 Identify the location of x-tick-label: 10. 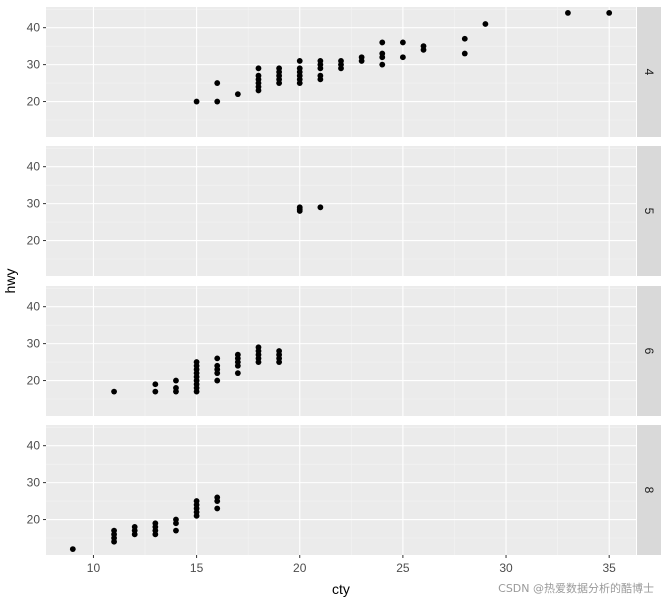
(94, 568).